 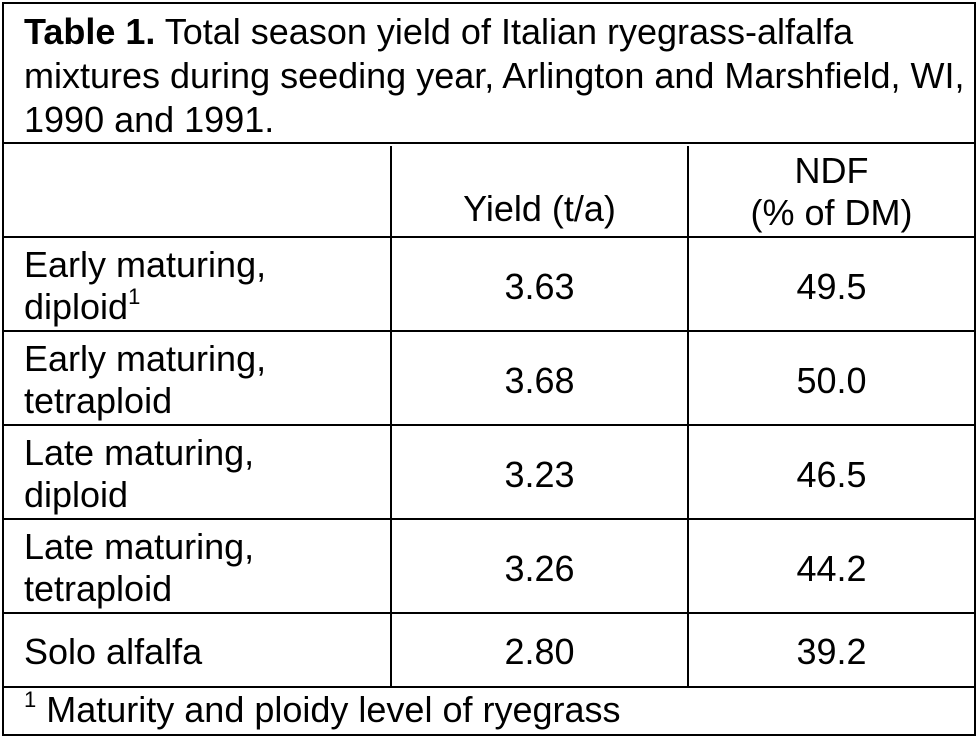 What do you see at coordinates (76, 494) in the screenshot?
I see `row-3-label-line2: diploid` at bounding box center [76, 494].